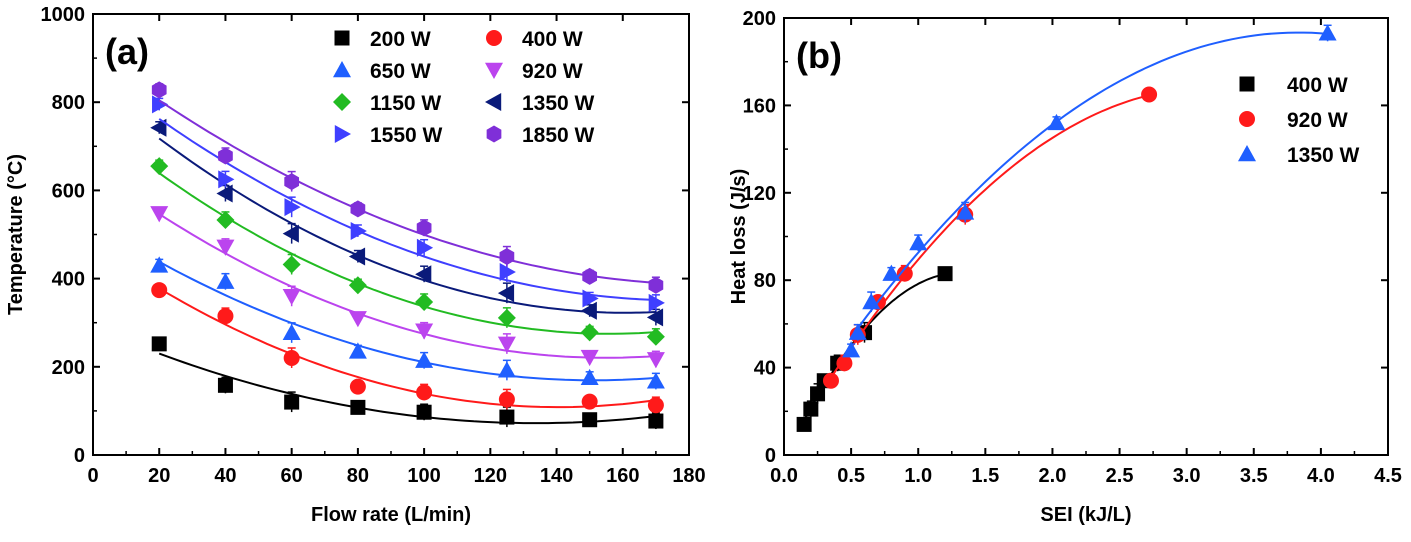 This screenshot has height=542, width=1411. I want to click on x-axis-label: Flow rate (L/min), so click(391, 515).